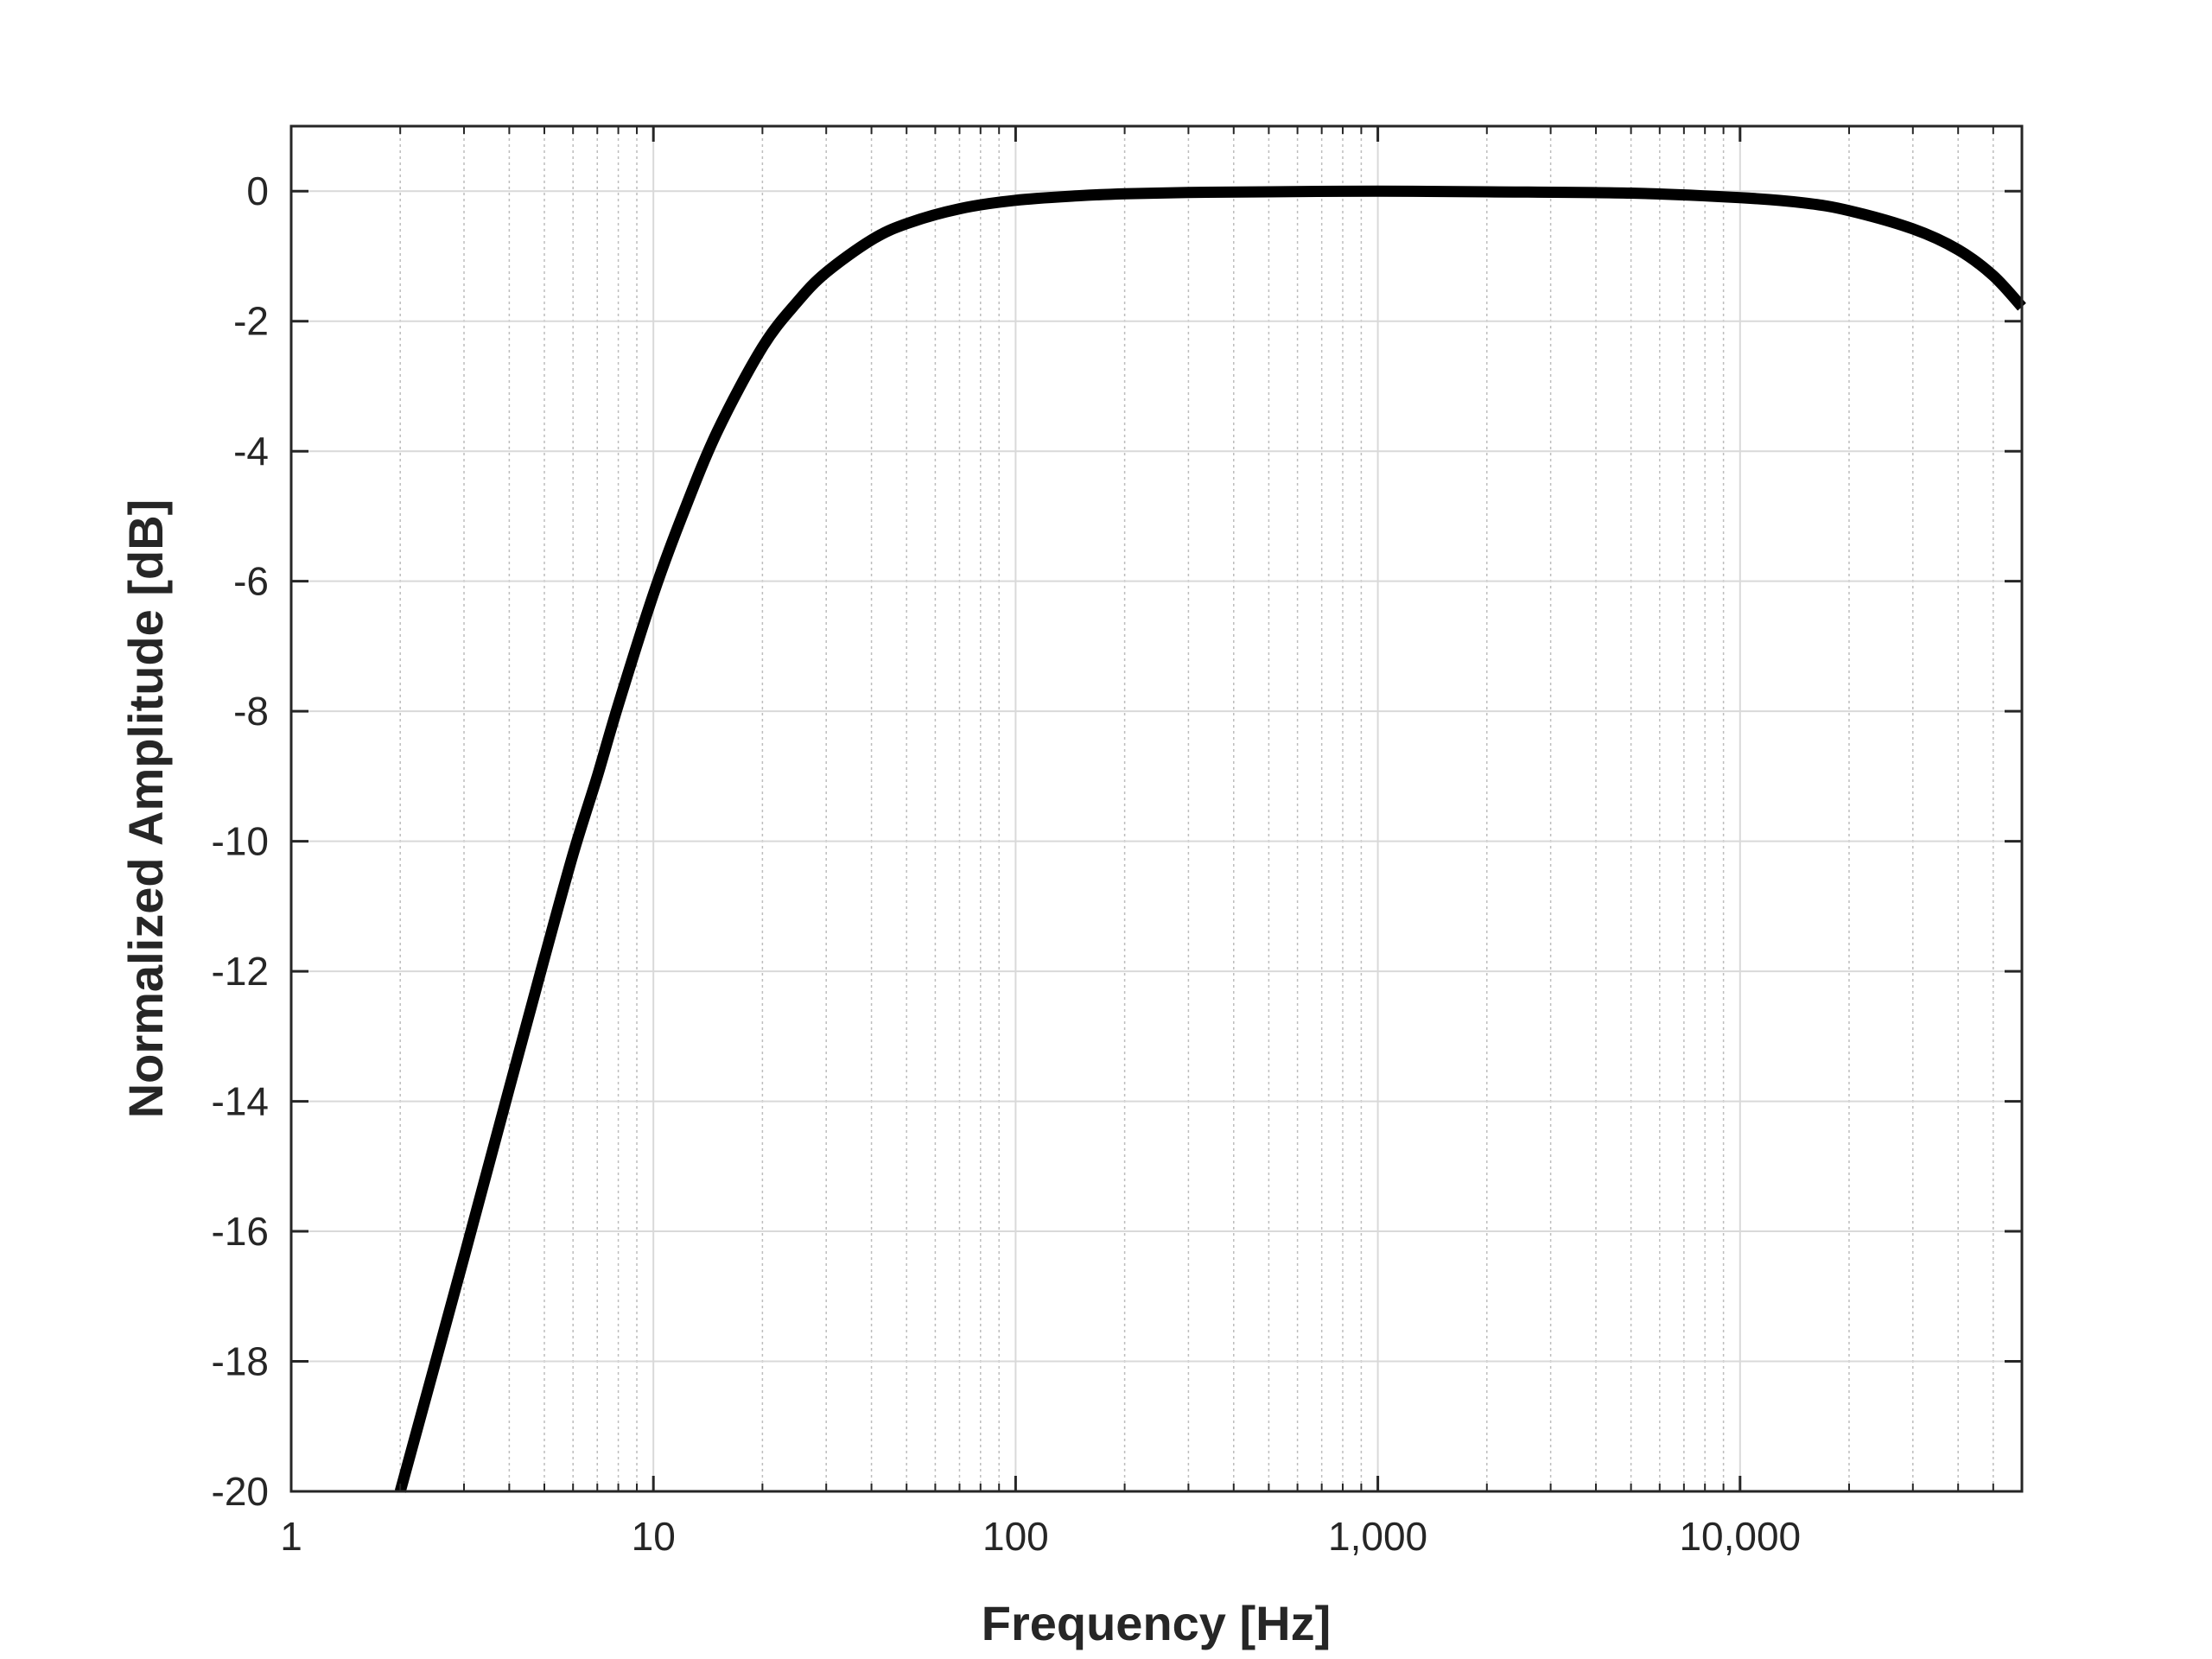 Image resolution: width=2212 pixels, height=1659 pixels. I want to click on x-tick-label: 10, so click(654, 1536).